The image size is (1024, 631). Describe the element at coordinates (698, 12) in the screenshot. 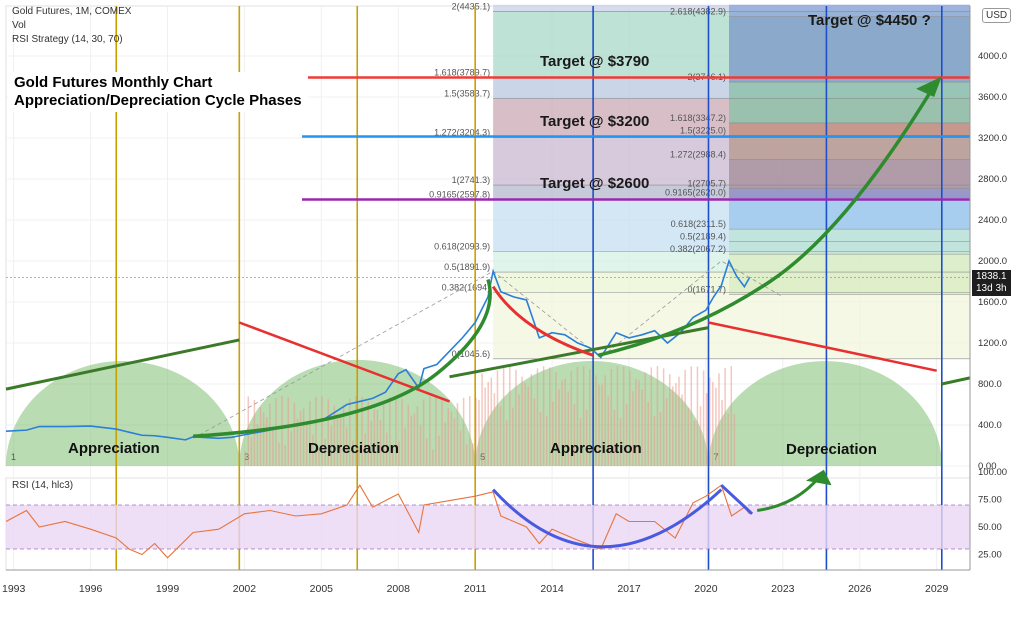

I see `fib-label-right: 2.618(4382.9)` at that location.